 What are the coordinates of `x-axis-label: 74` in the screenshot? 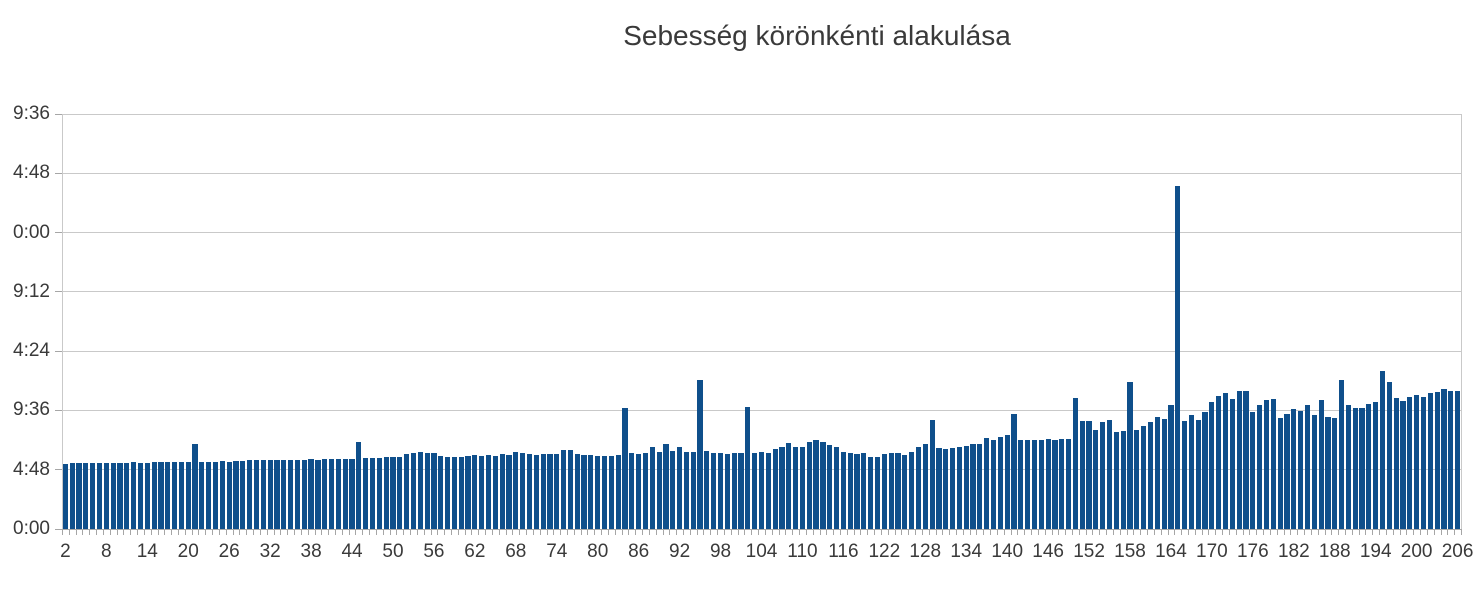 It's located at (557, 551).